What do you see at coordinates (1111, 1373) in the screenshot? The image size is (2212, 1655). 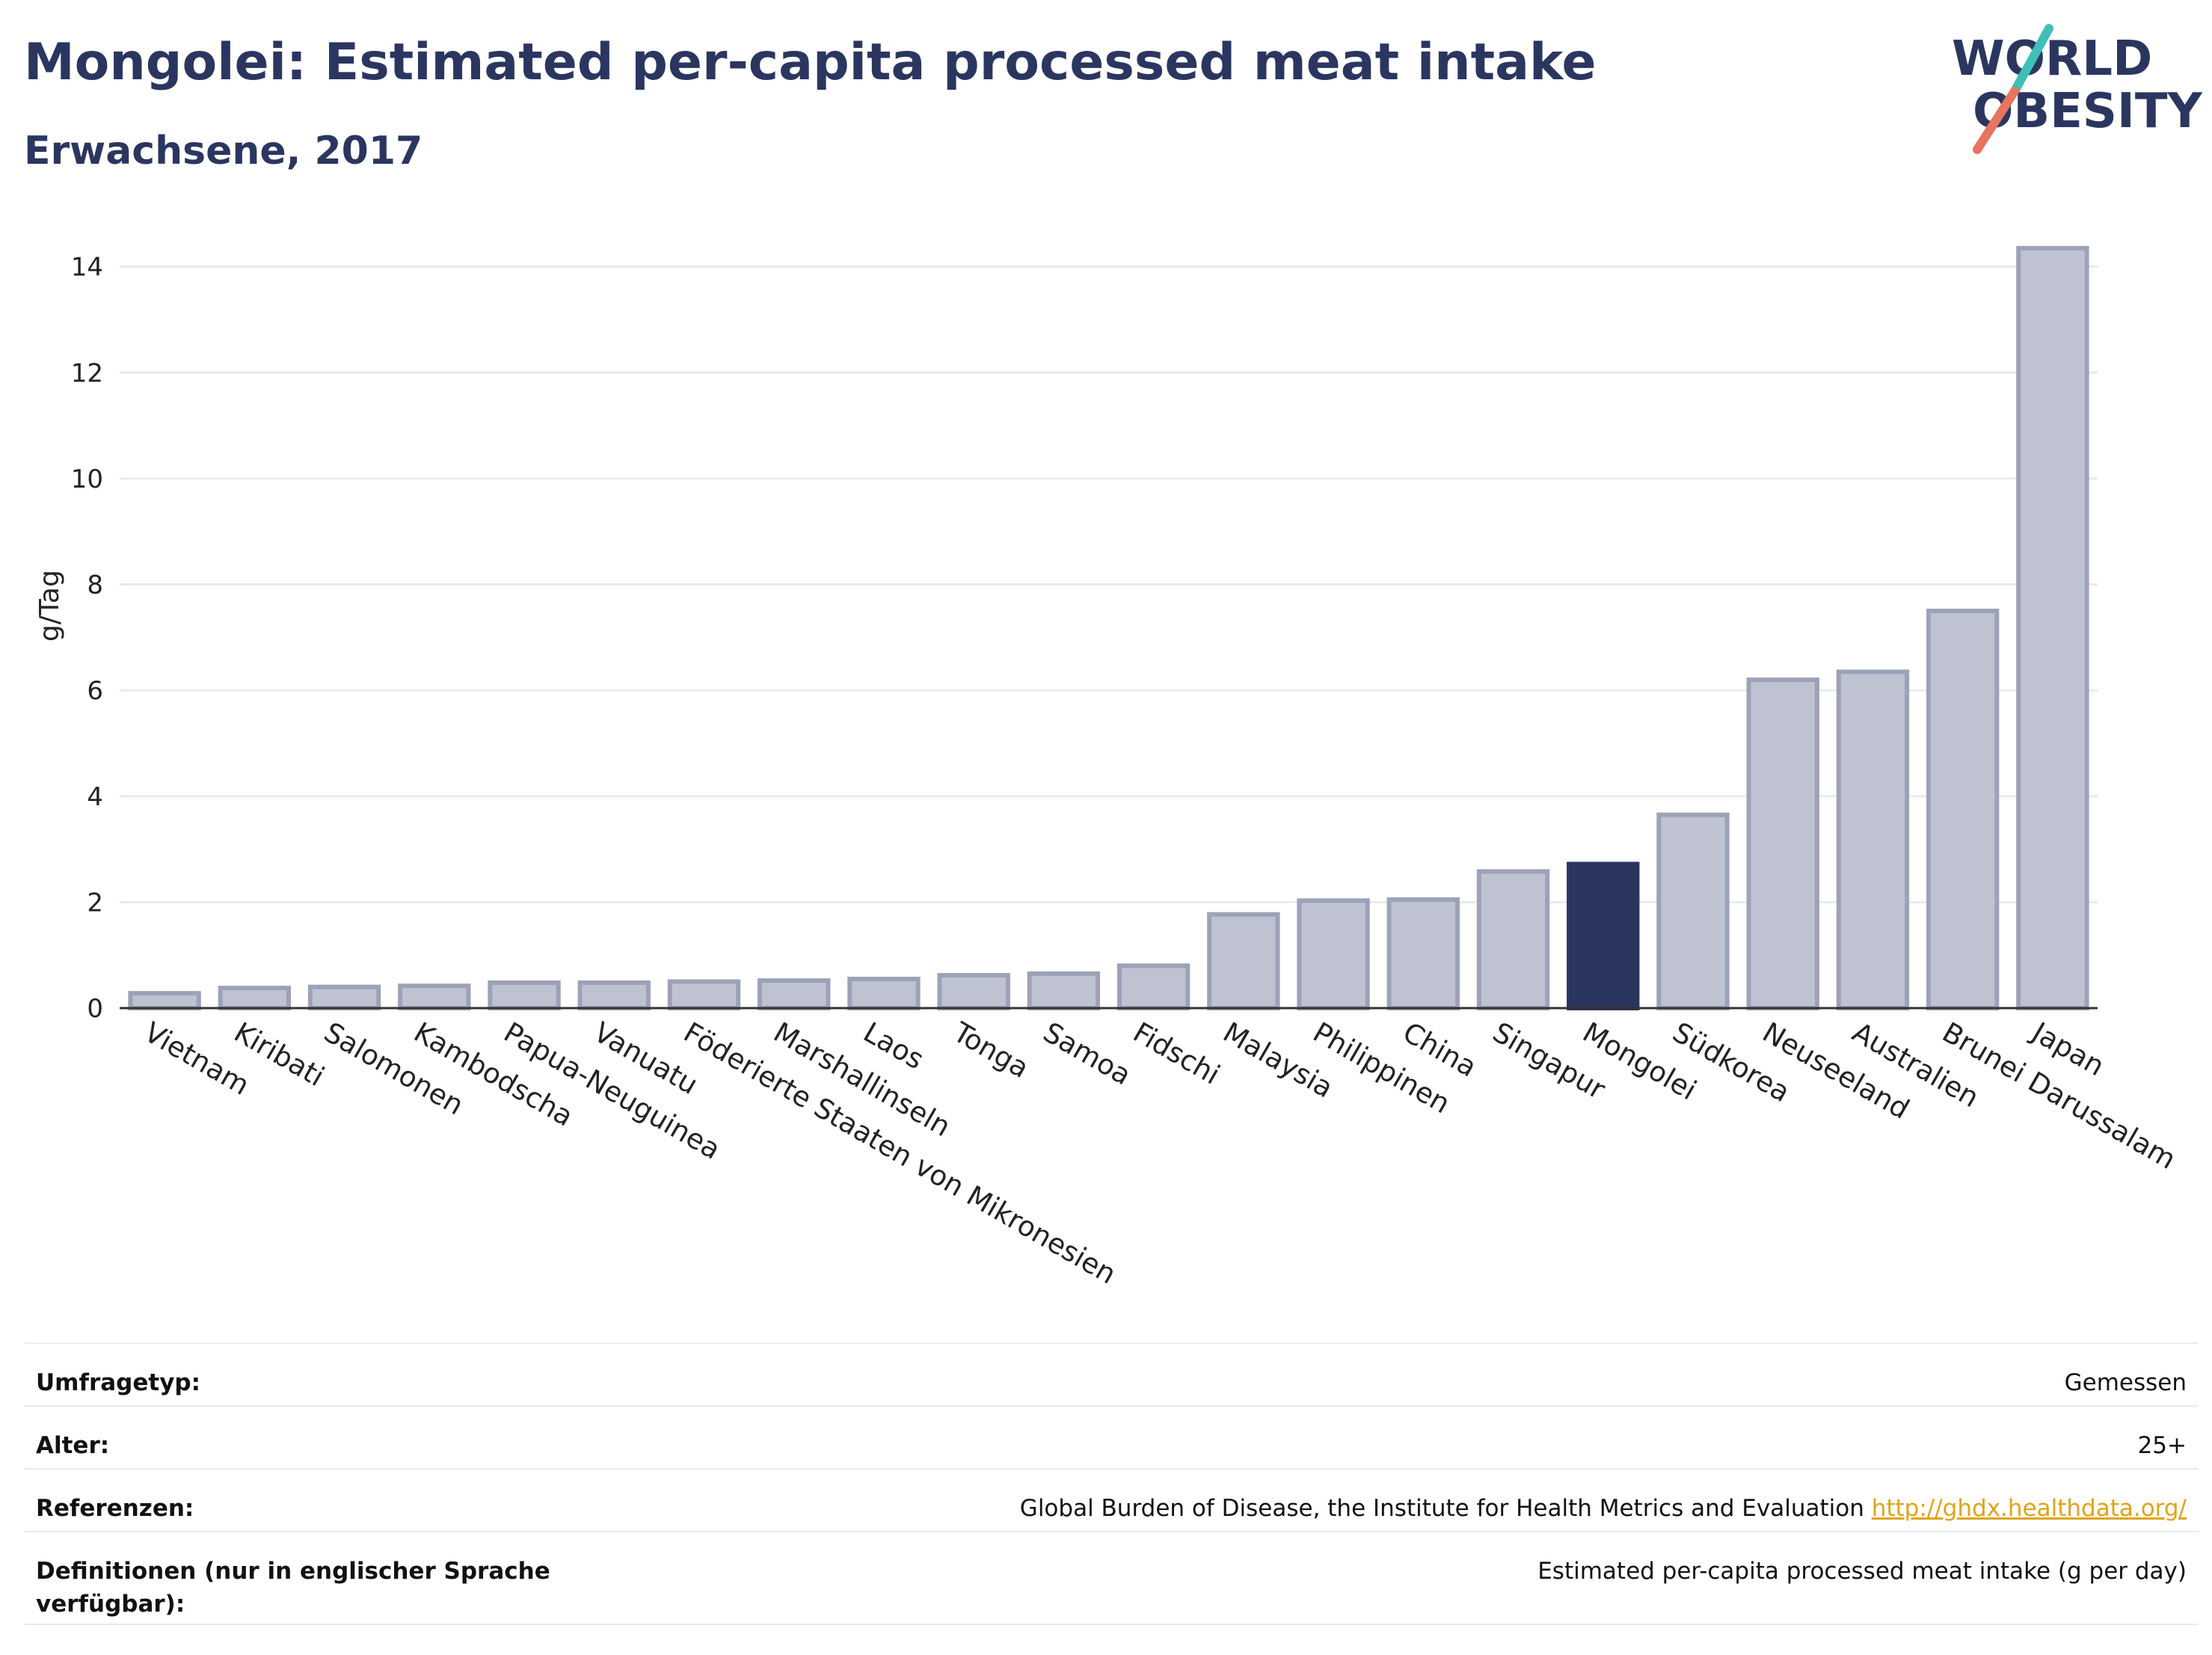 I see `meta-row-survey-type: Umfragetyp: Gemessen` at bounding box center [1111, 1373].